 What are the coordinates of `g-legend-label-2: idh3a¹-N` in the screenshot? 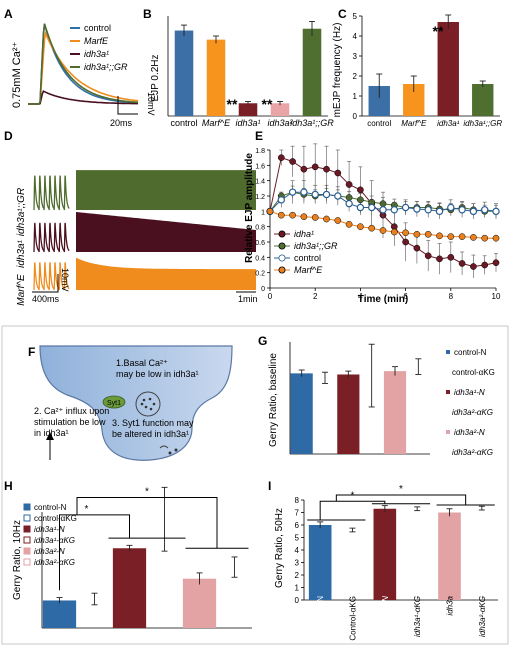 It's located at (469, 392).